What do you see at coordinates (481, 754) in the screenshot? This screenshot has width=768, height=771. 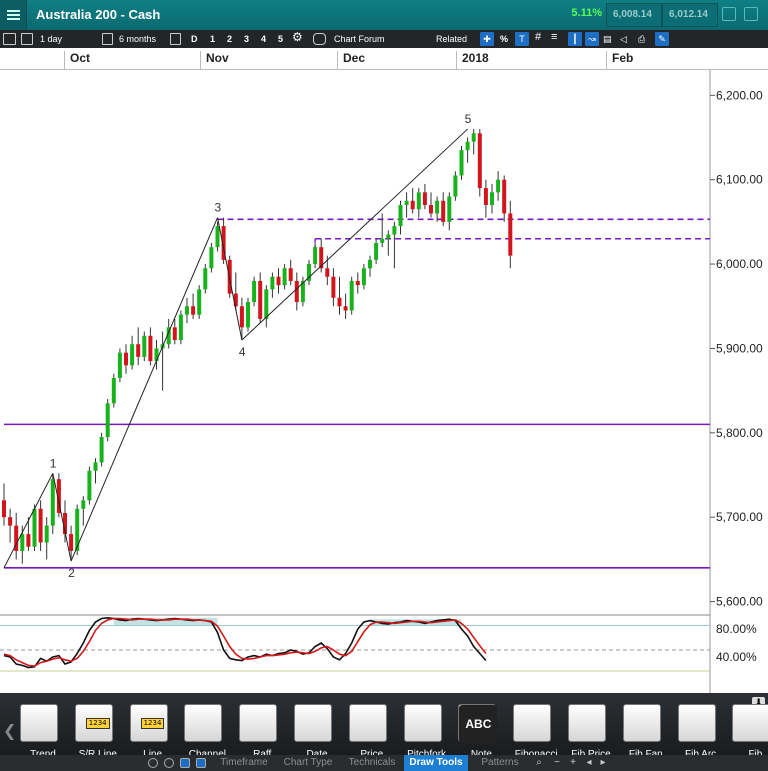 I see `tool-label: Note` at bounding box center [481, 754].